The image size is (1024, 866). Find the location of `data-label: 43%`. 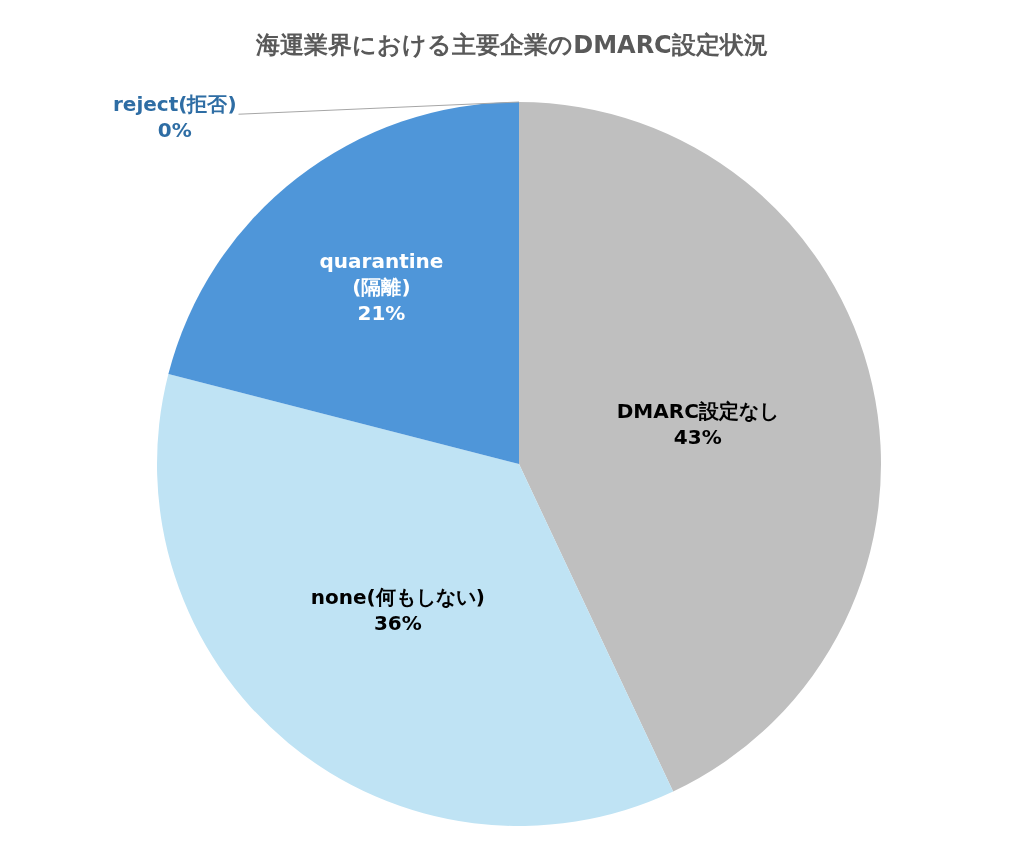

data-label: 43% is located at coordinates (697, 437).